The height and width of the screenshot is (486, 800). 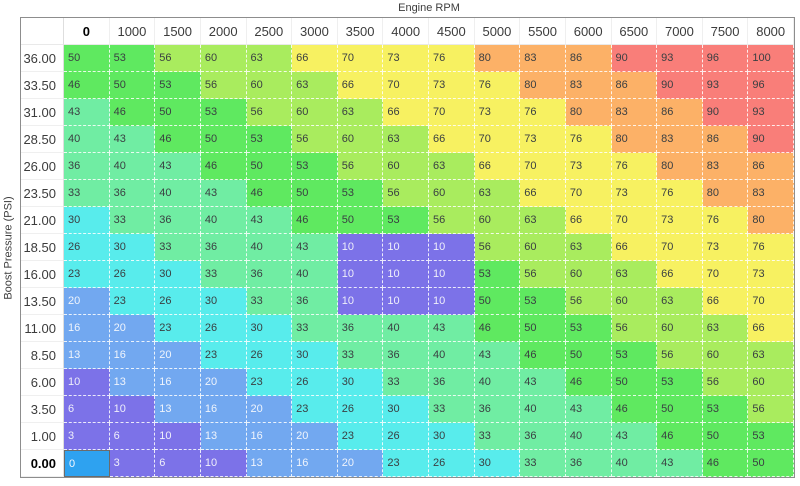 What do you see at coordinates (360, 31) in the screenshot?
I see `col-header-3500: 3500` at bounding box center [360, 31].